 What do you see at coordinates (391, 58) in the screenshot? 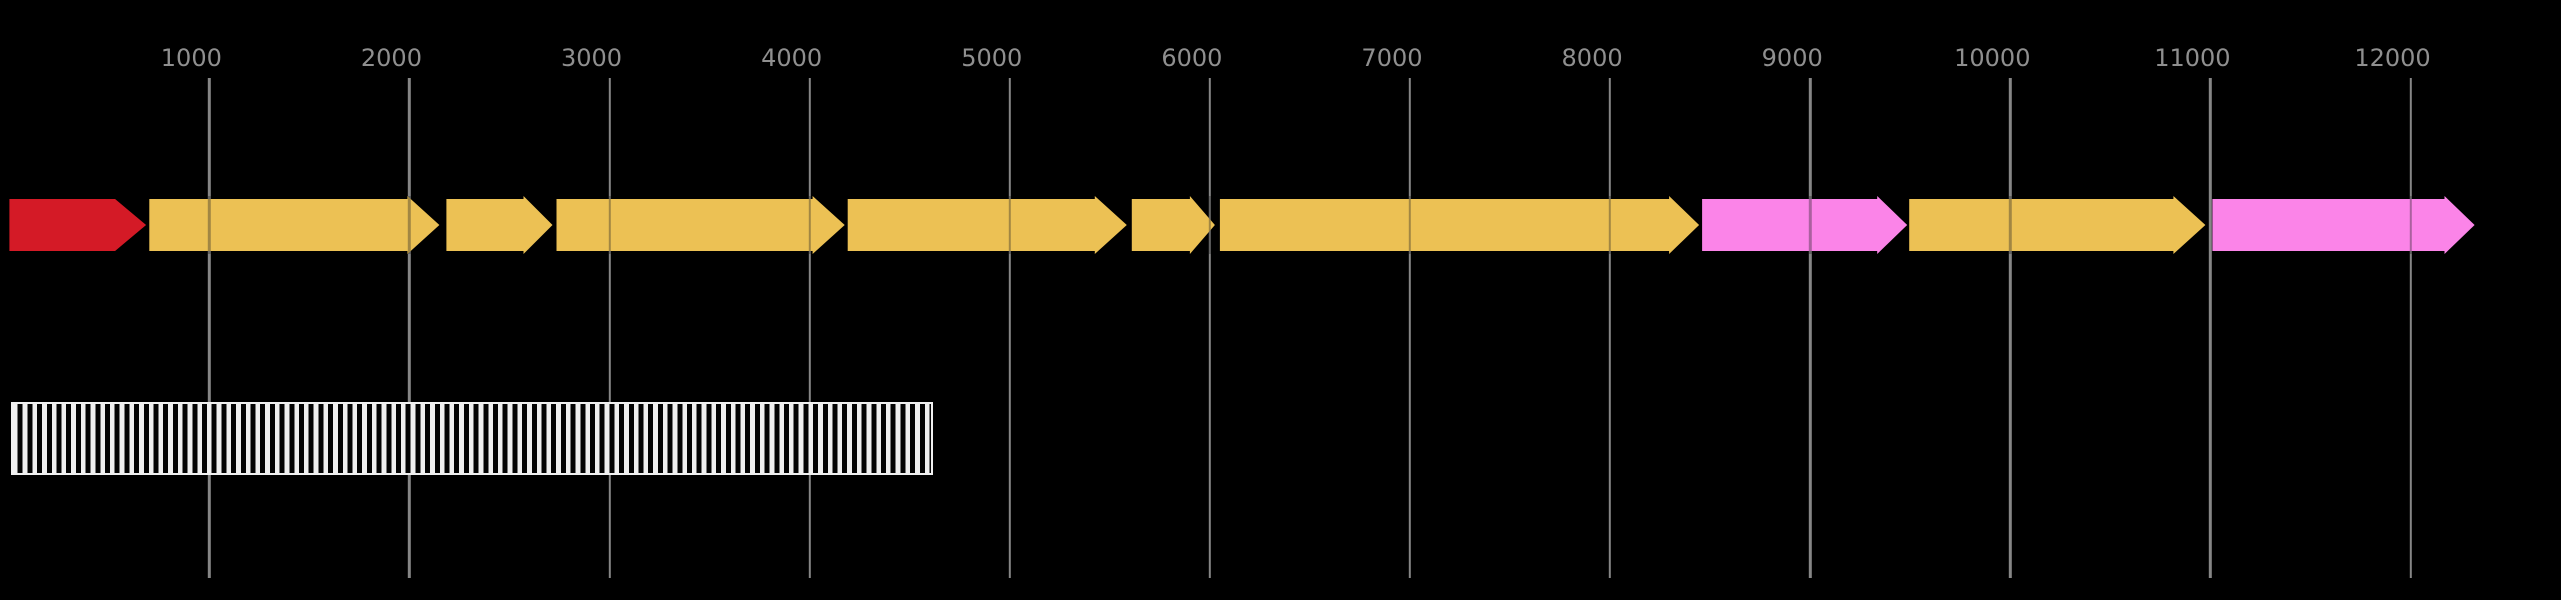
I see `axis-tick-label: 2000` at bounding box center [391, 58].